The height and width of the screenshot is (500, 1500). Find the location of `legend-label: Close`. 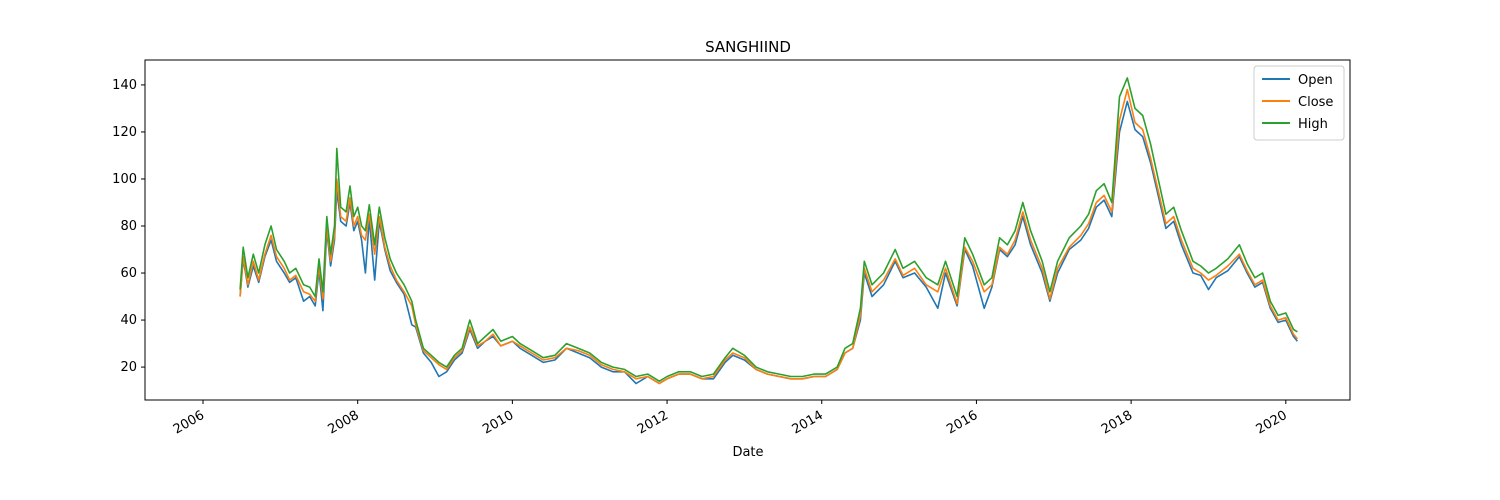

legend-label: Close is located at coordinates (1315, 102).